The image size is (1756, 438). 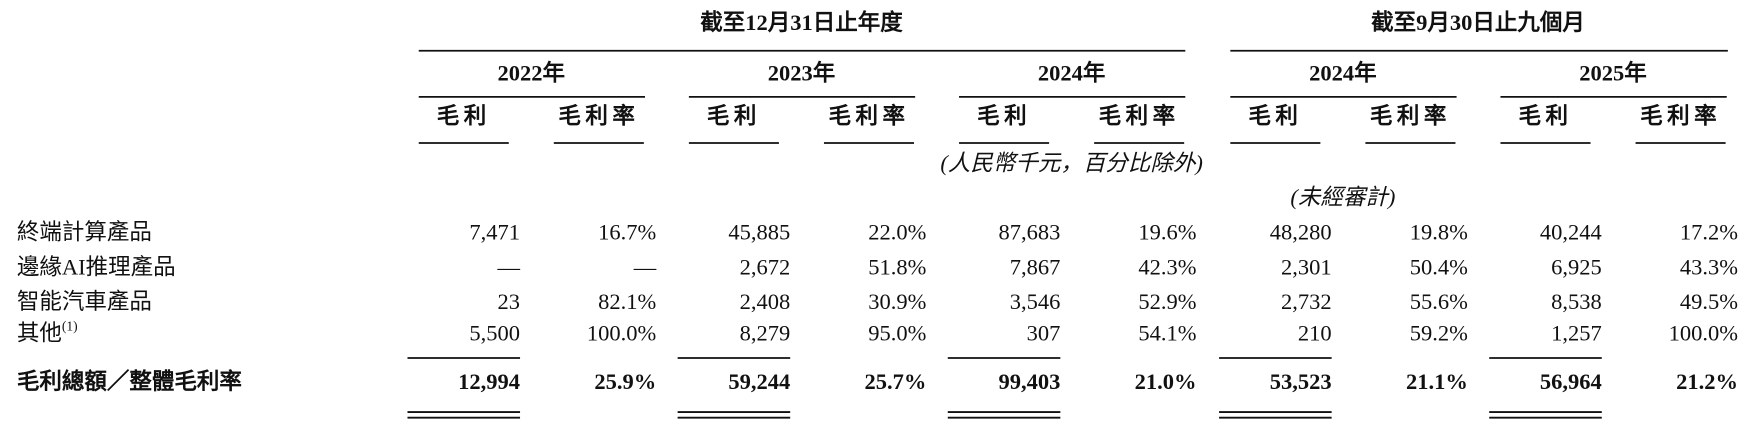 I want to click on cell: 52.9%, so click(x=1167, y=301).